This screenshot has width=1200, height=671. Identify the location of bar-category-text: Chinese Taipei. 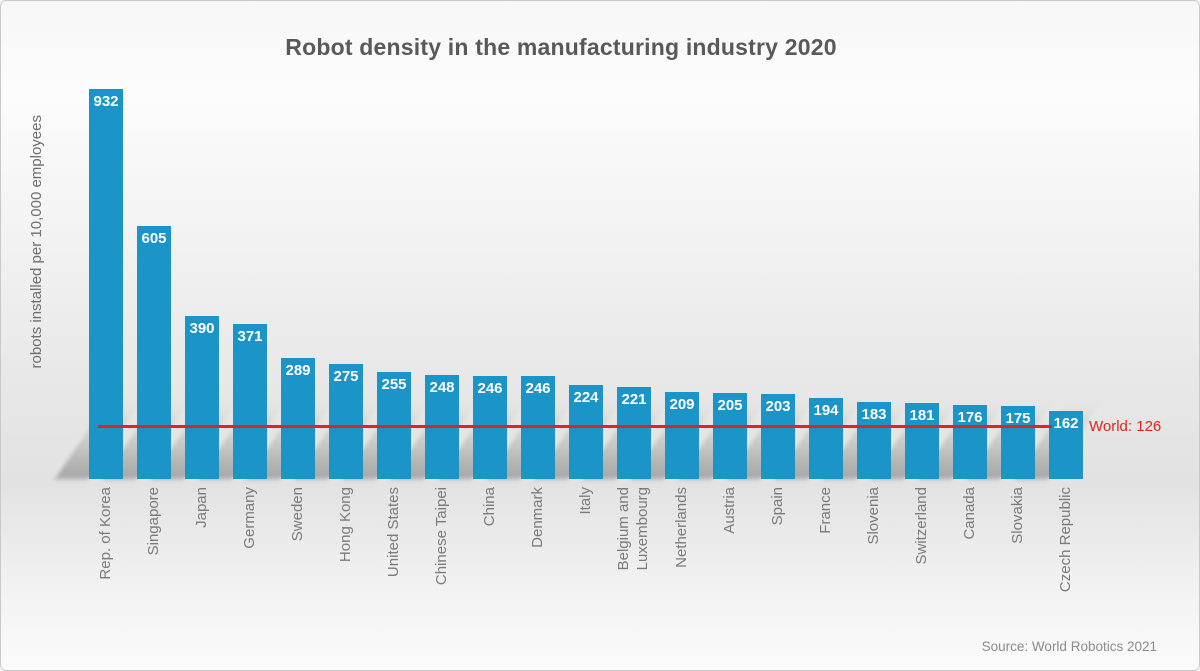
(441, 536).